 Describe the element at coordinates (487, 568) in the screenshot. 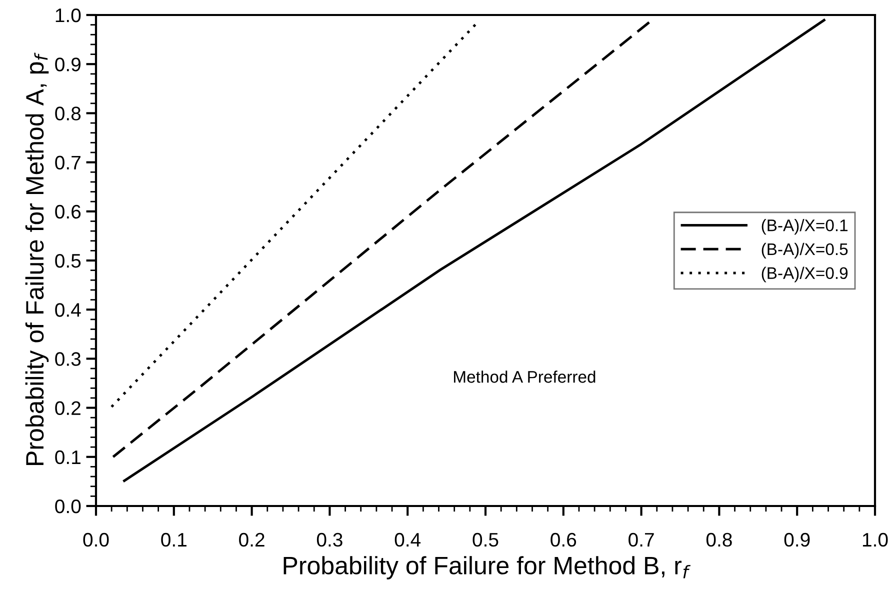

I see `x-axis-title: Probability of Failure for Method B, r$_{f}$` at that location.